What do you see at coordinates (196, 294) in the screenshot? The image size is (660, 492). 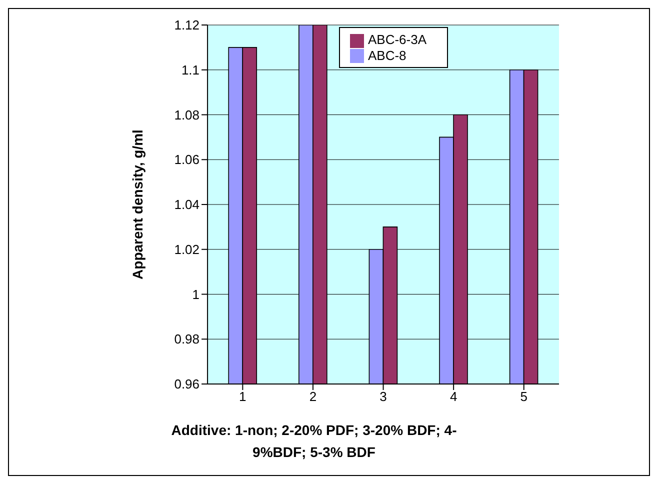 I see `y-tick-label: 1` at bounding box center [196, 294].